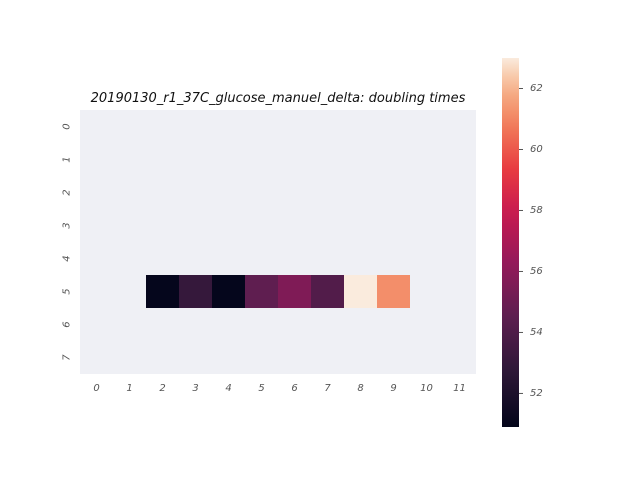  I want to click on x-tick-label: 6, so click(294, 388).